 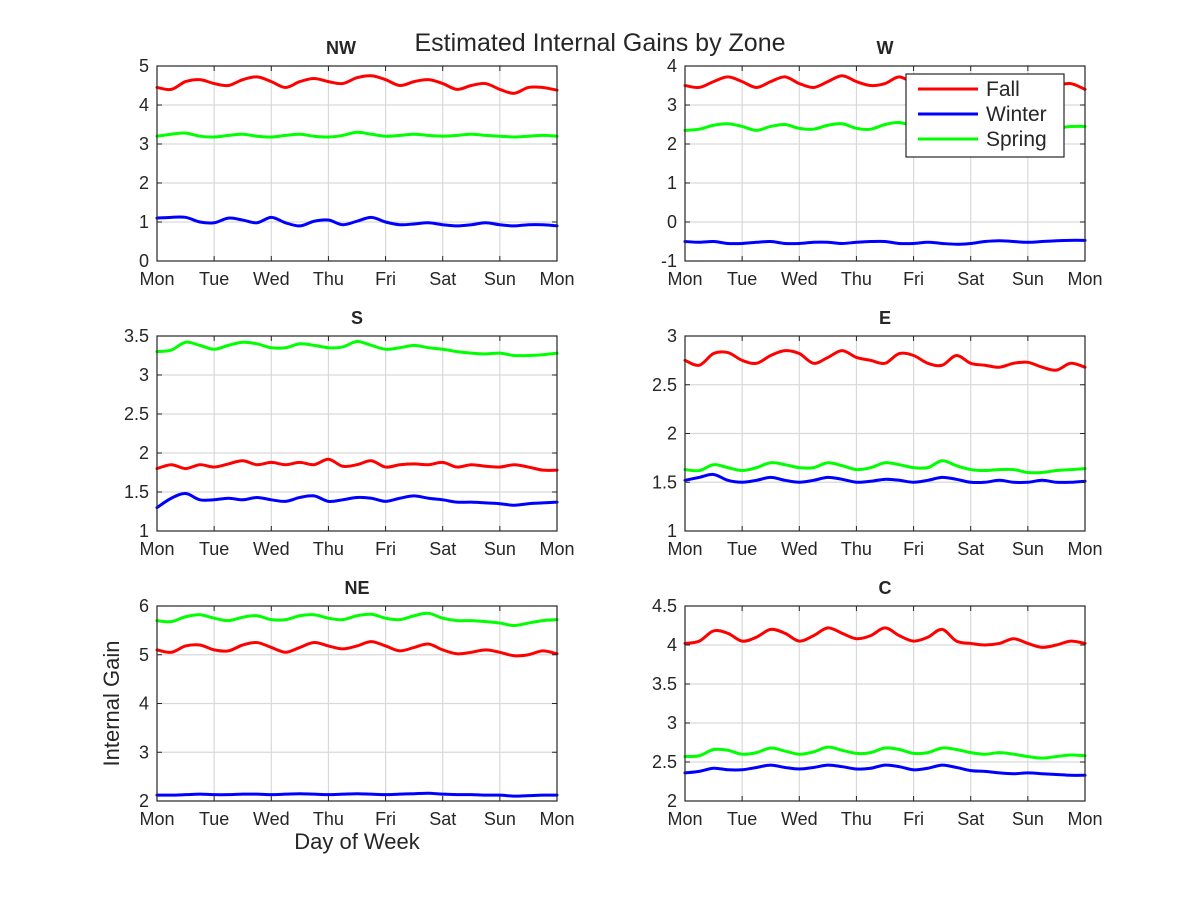 What do you see at coordinates (885, 48) in the screenshot?
I see `panel-title: W` at bounding box center [885, 48].